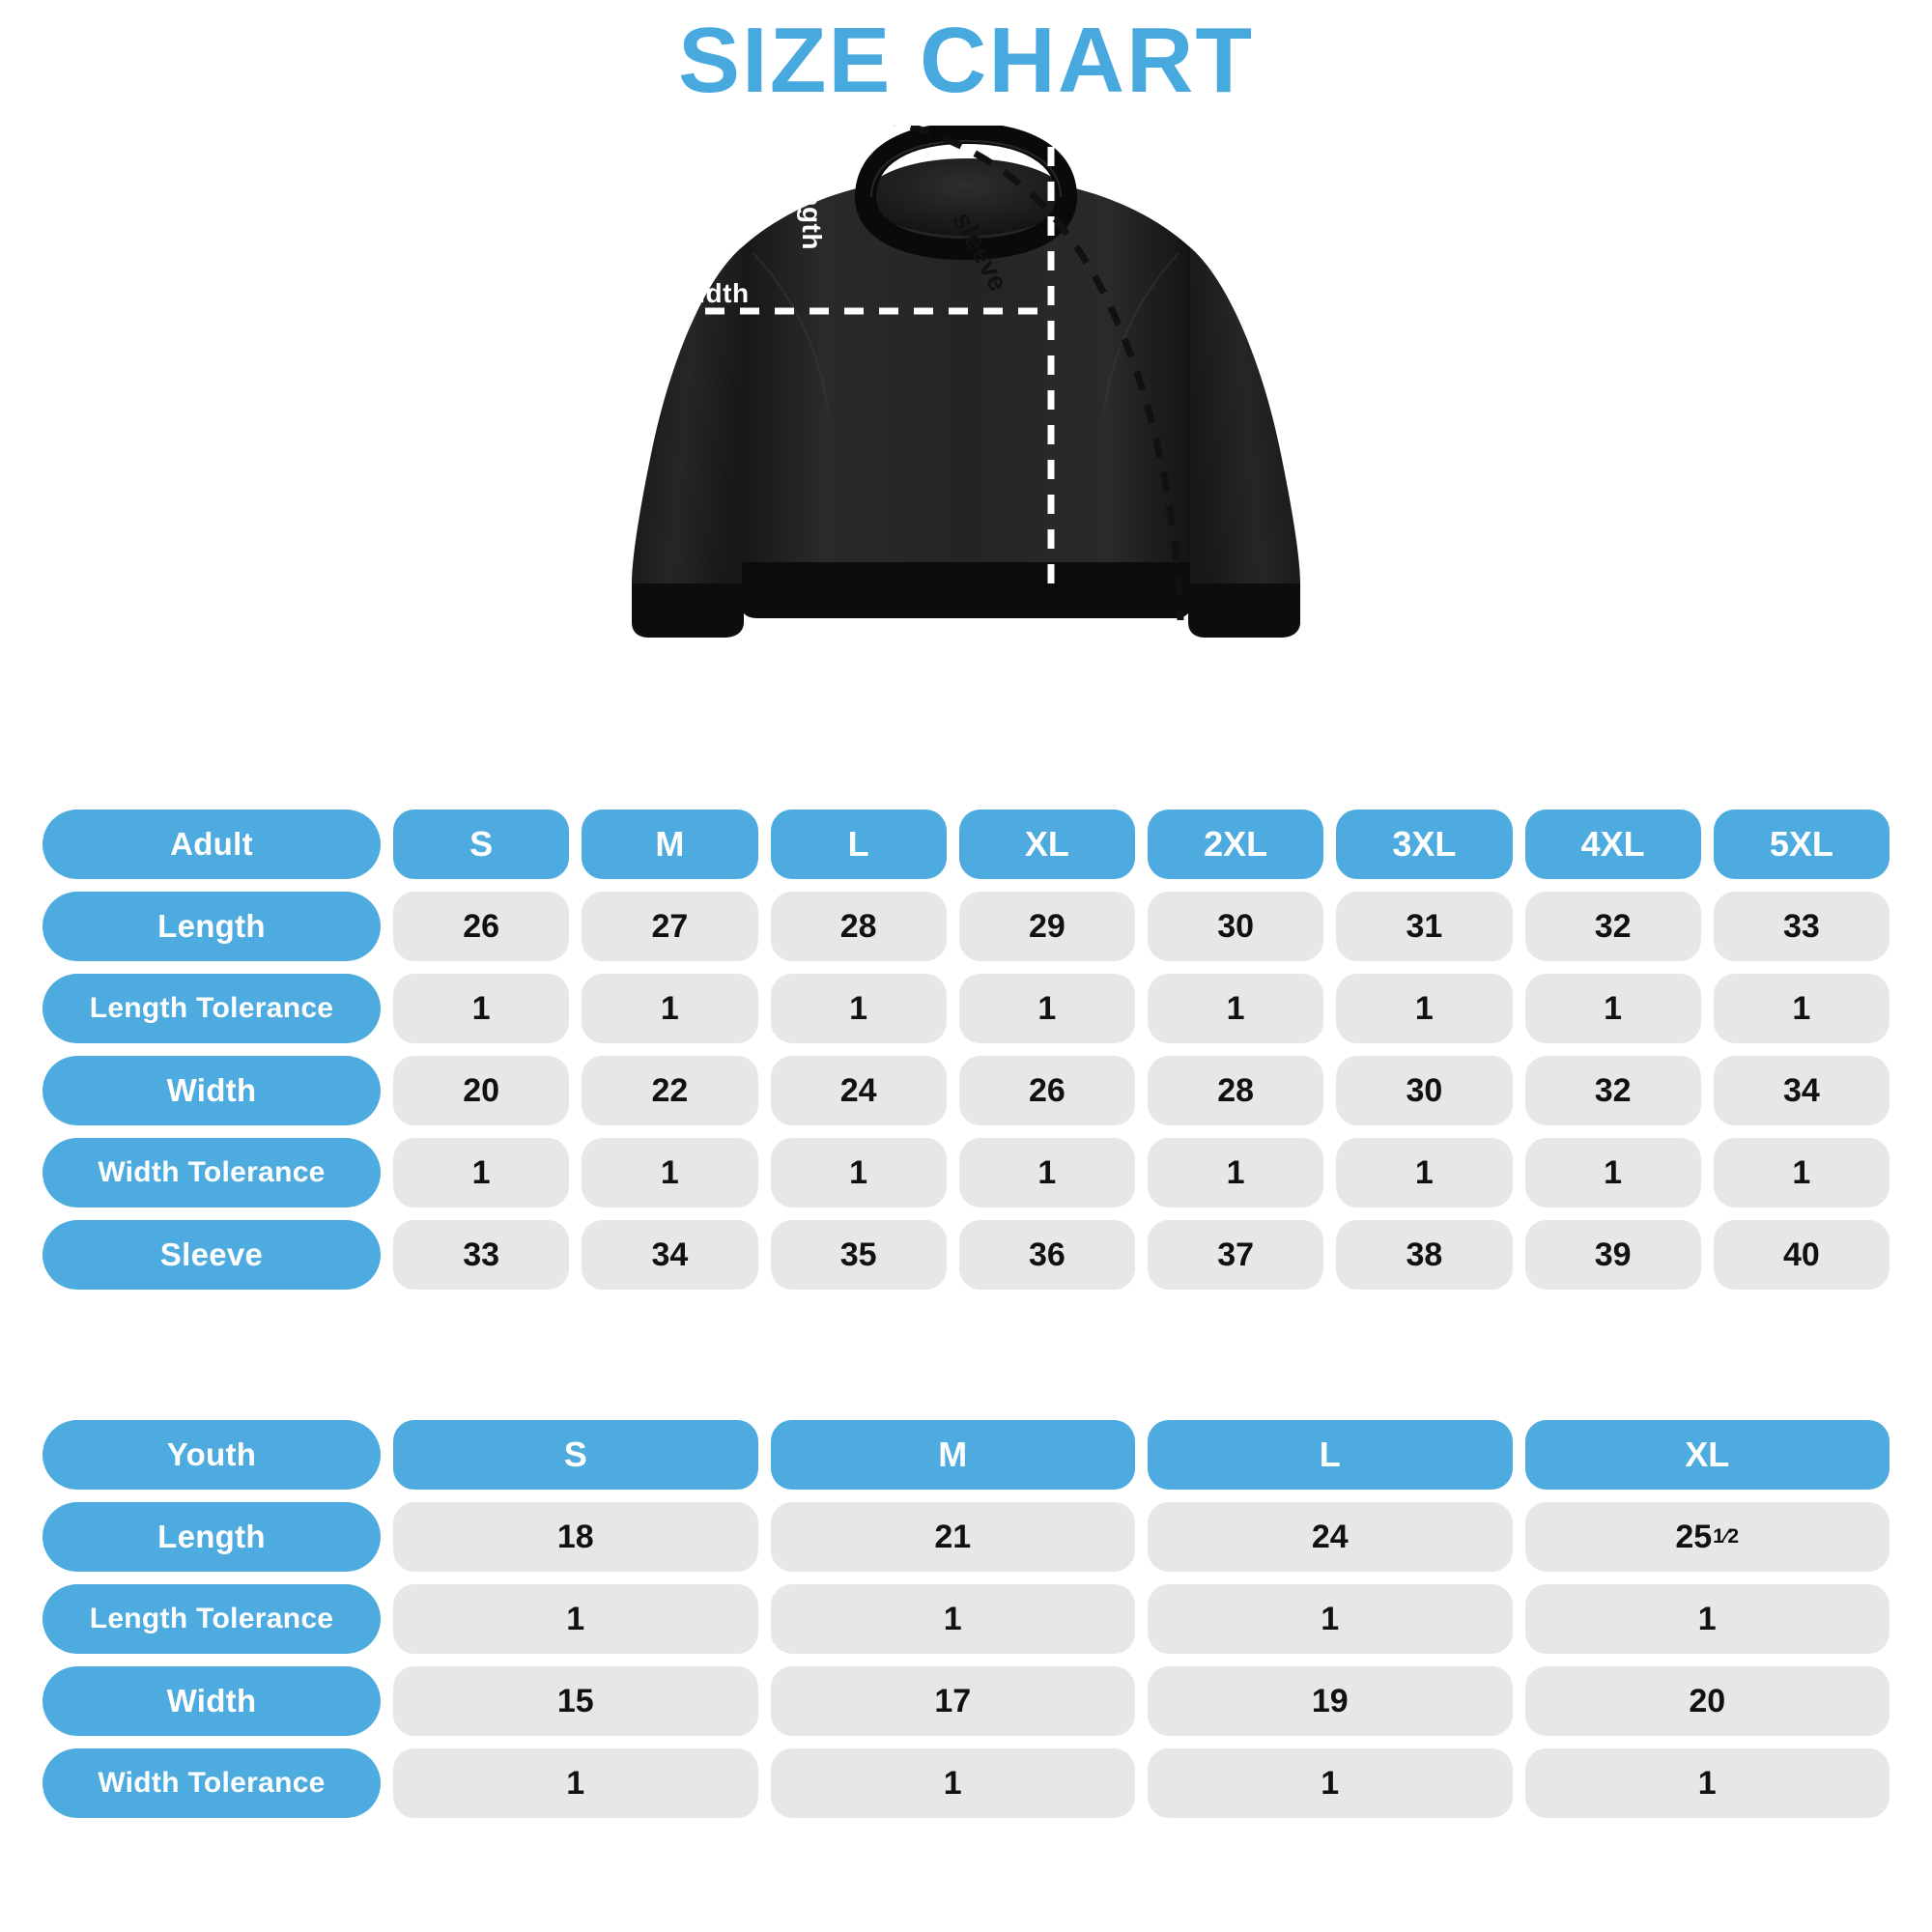  Describe the element at coordinates (1612, 1090) in the screenshot. I see `cell-4xl: 32` at that location.